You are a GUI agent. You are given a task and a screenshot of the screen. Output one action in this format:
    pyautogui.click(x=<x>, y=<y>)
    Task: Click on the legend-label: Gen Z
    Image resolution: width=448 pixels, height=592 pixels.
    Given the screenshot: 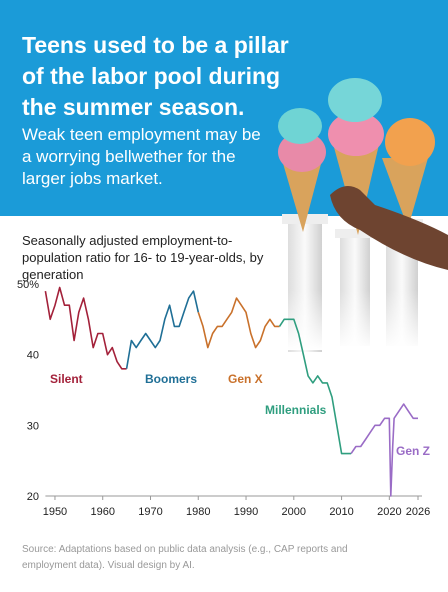 What is the action you would take?
    pyautogui.click(x=413, y=451)
    